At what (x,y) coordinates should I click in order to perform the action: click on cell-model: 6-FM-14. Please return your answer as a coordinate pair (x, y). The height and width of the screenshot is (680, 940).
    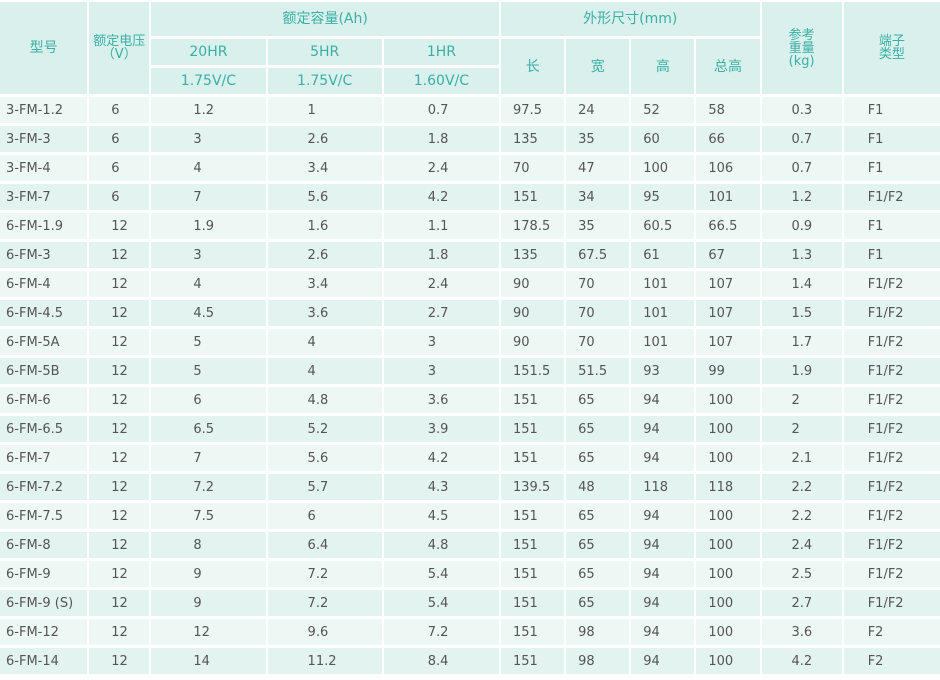
    Looking at the image, I should click on (44, 661).